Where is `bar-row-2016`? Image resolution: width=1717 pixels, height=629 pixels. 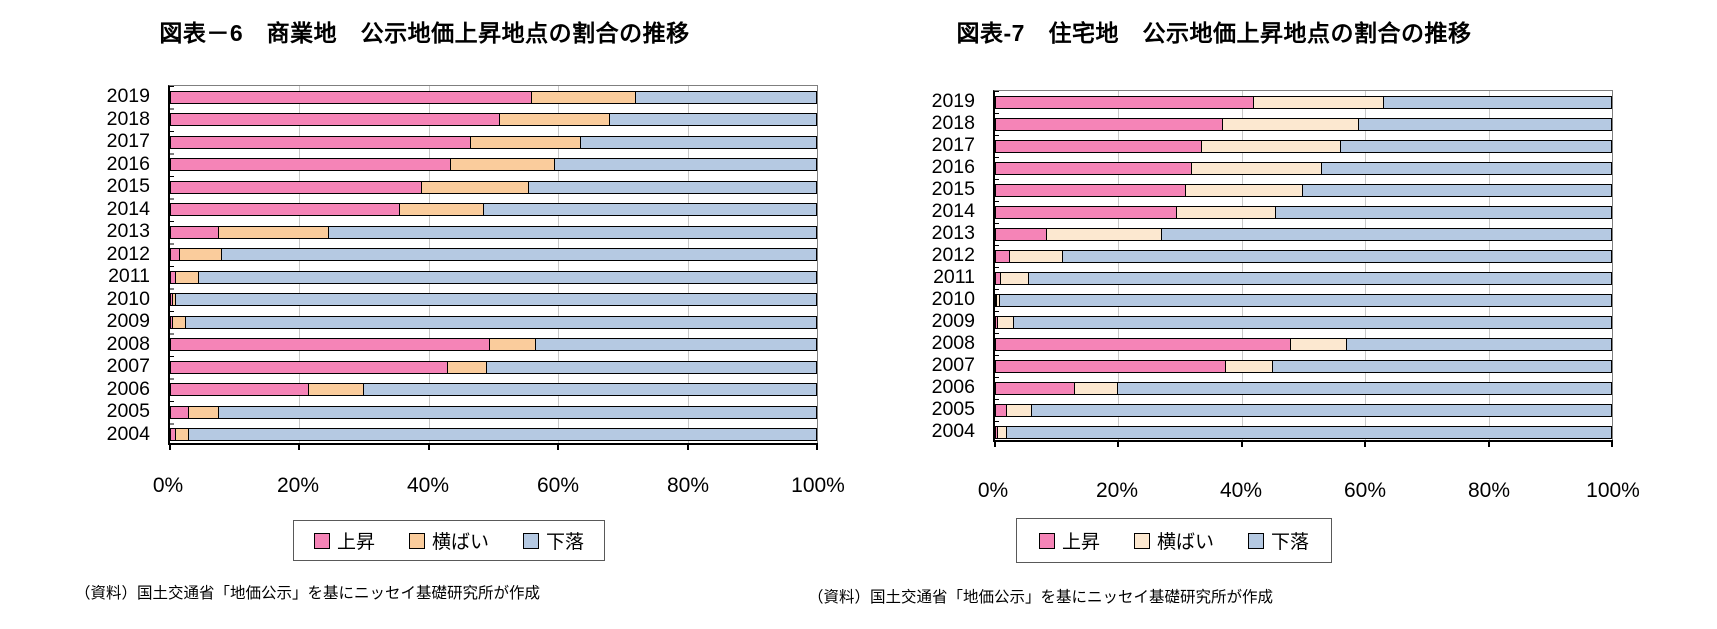 bar-row-2016 is located at coordinates (493, 165).